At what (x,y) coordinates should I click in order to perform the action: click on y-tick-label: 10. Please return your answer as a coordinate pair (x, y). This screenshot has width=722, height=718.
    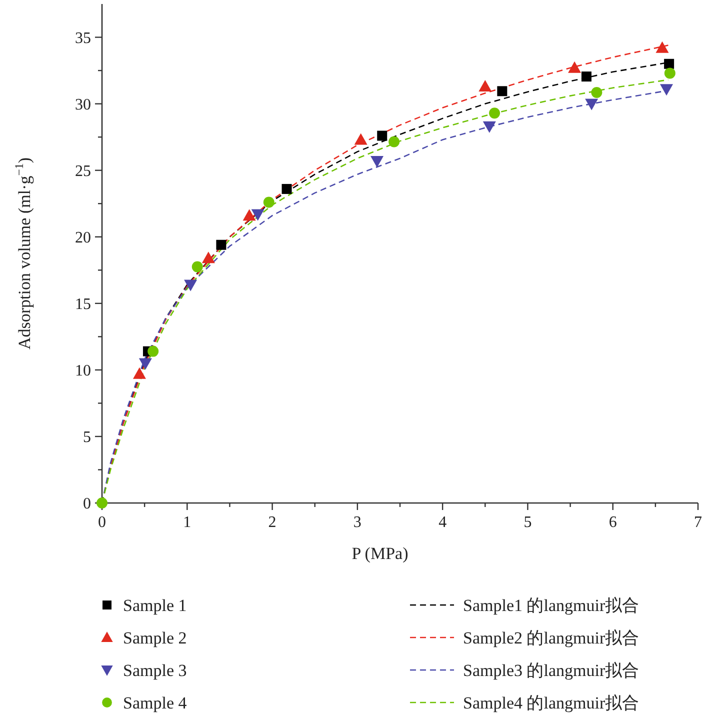
    Looking at the image, I should click on (83, 371).